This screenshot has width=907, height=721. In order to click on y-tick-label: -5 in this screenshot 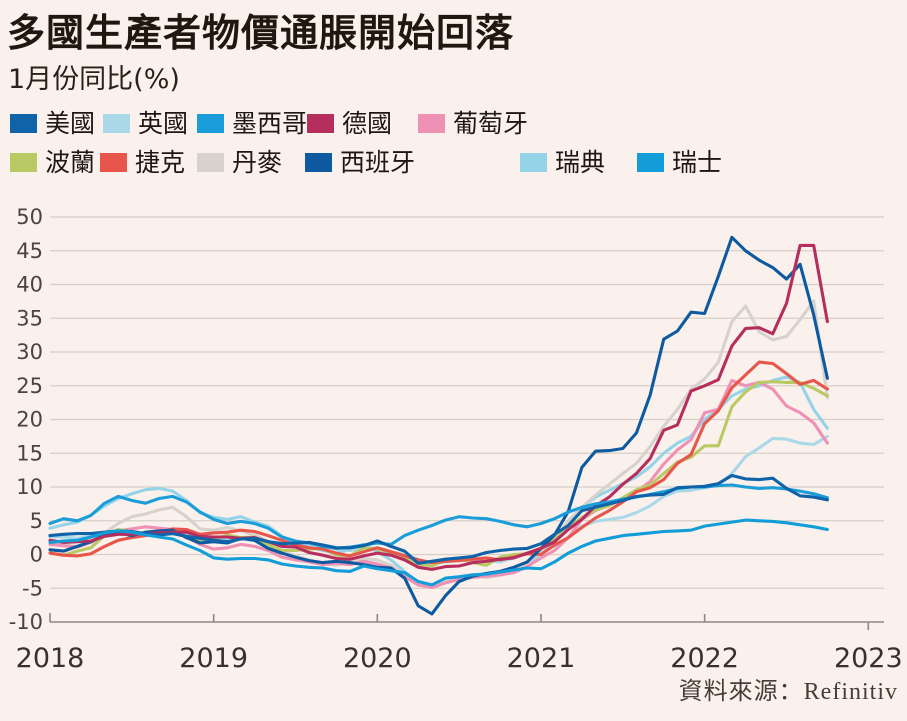, I will do `click(32, 588)`.